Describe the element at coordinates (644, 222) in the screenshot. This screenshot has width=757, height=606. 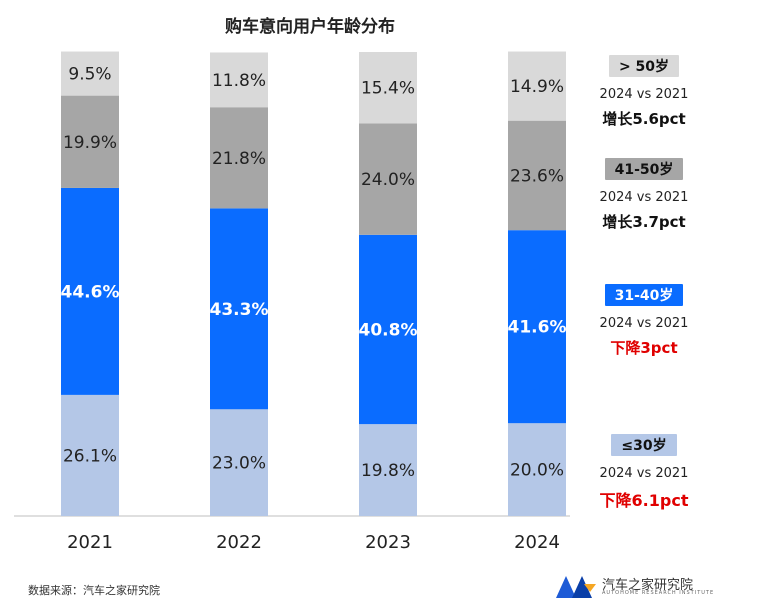
I see `delta-value: 增长3.7pct` at that location.